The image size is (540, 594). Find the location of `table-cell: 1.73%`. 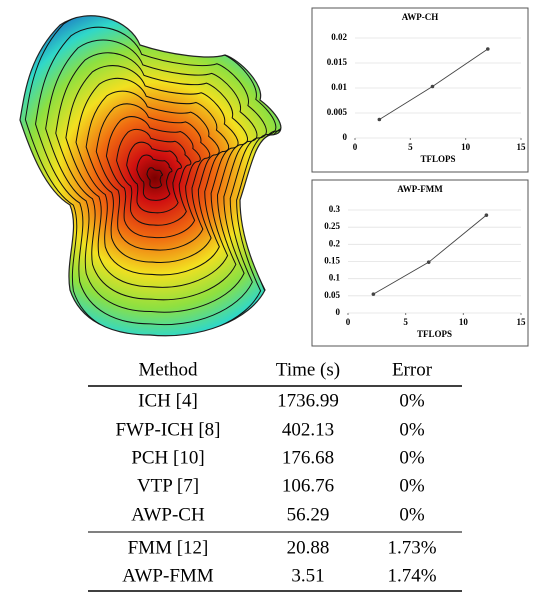

table-cell: 1.73% is located at coordinates (411, 547).